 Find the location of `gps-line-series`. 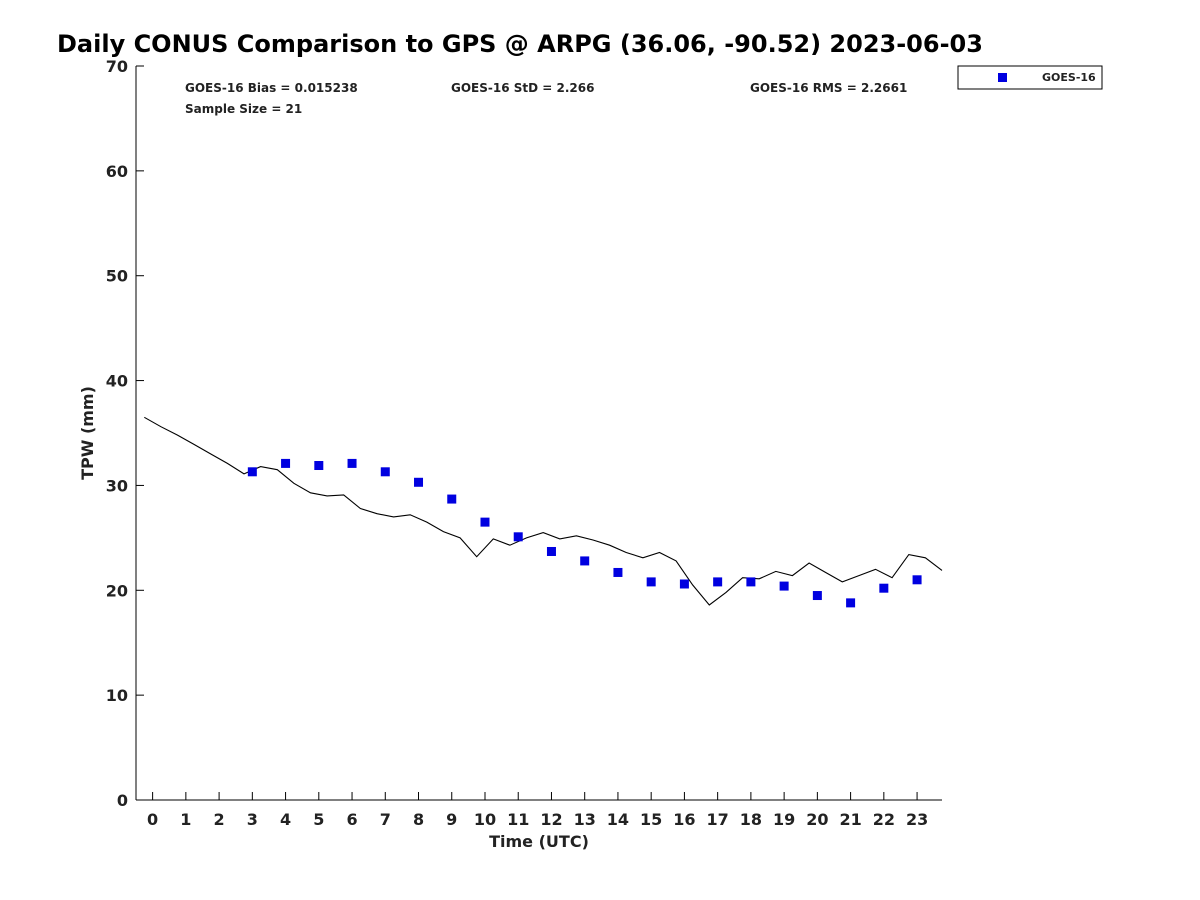

gps-line-series is located at coordinates (543, 511).